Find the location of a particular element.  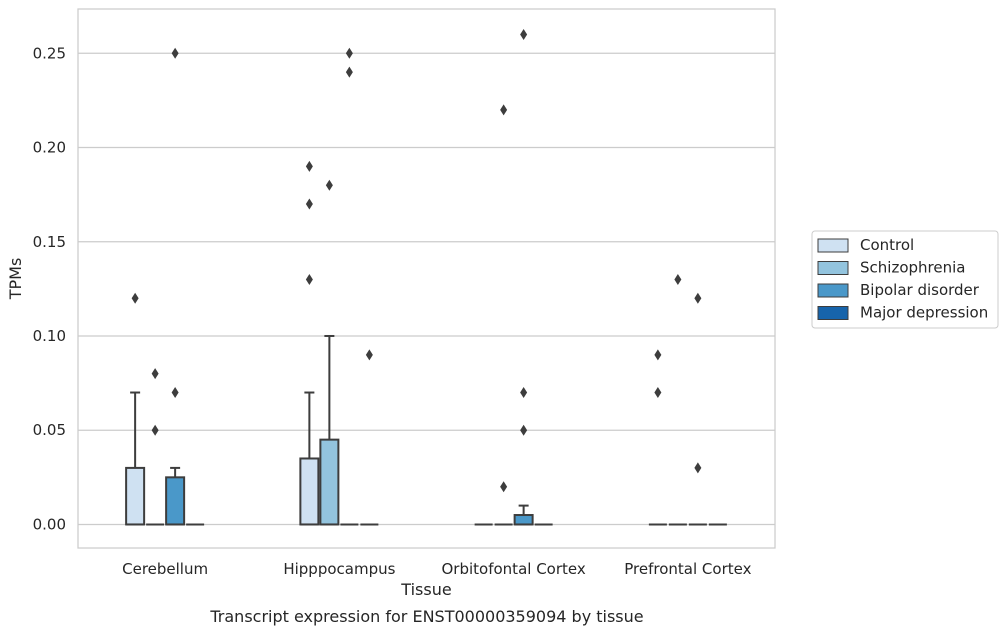

x-tick-label: Hipppocampus is located at coordinates (339, 569).